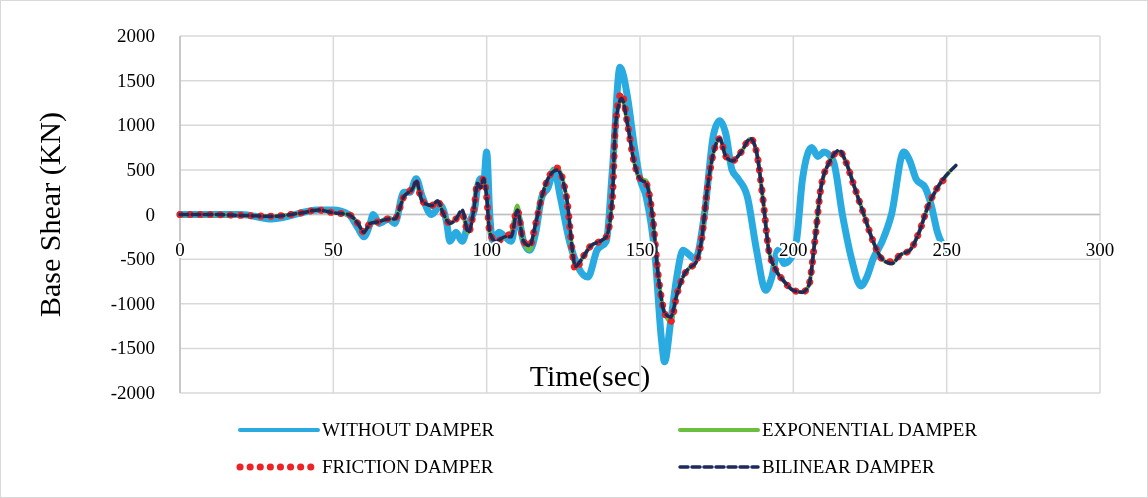  I want to click on y-axis-title: Base Shear (KN), so click(50, 214).